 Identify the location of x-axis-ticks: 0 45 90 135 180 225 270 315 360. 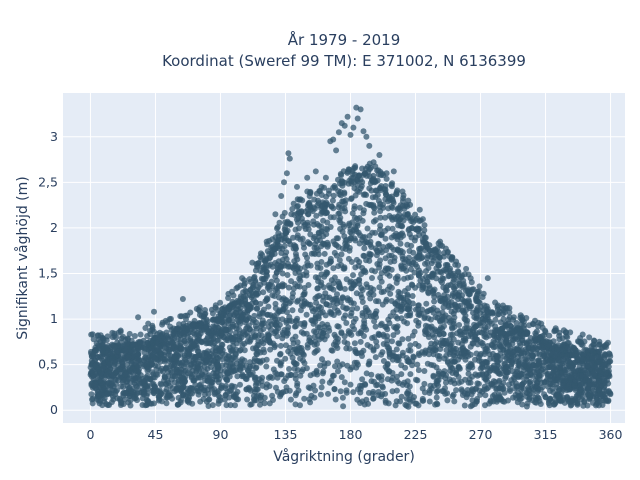
(354, 434).